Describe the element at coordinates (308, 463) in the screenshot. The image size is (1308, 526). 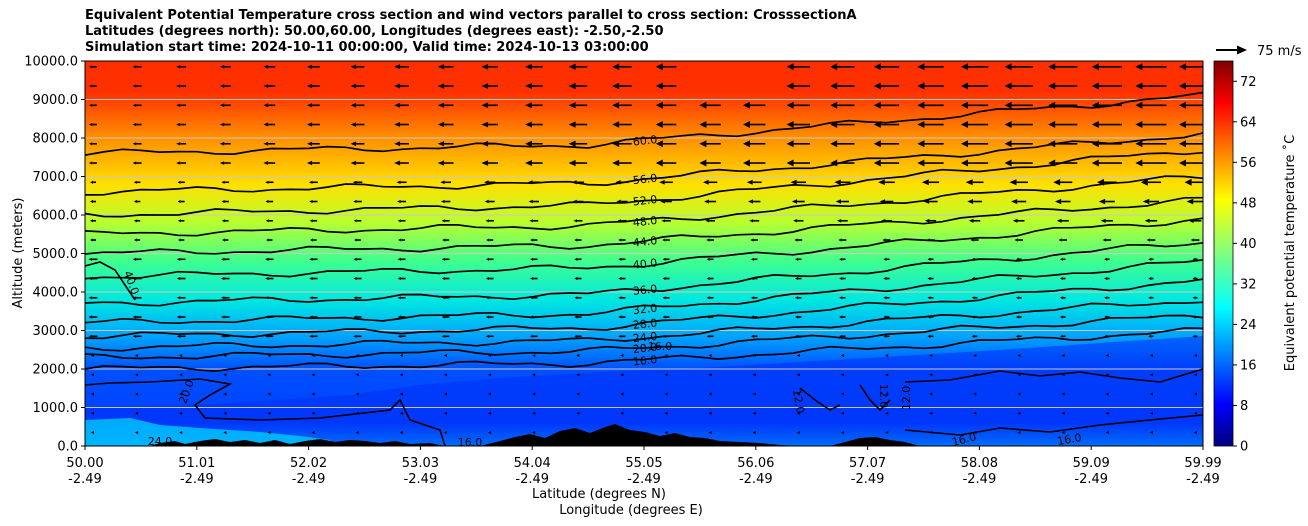
I see `x-tick-label-lat: 52.02` at that location.